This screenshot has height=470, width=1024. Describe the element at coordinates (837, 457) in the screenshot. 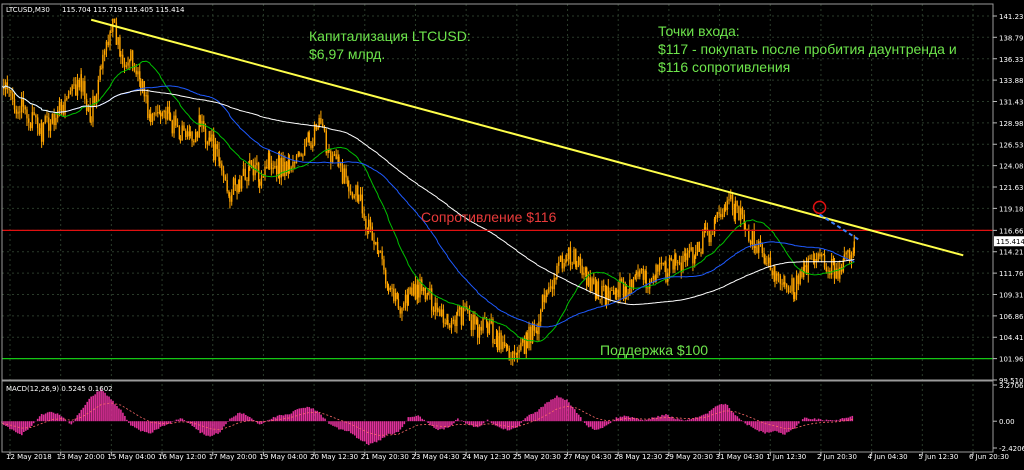

I see `x-tick-label: 2 Jun 20:30` at that location.